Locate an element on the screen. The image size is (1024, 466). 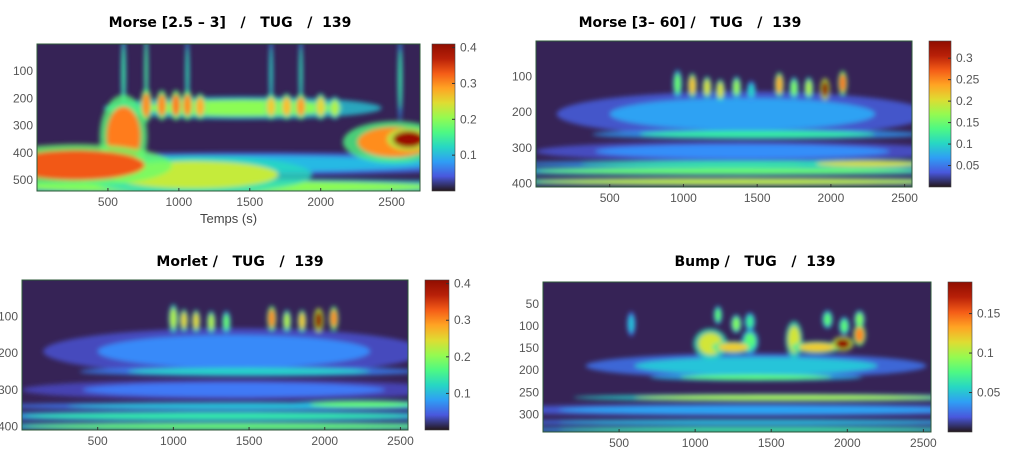
colorbar-tick-label: 0.3 is located at coordinates (468, 83).